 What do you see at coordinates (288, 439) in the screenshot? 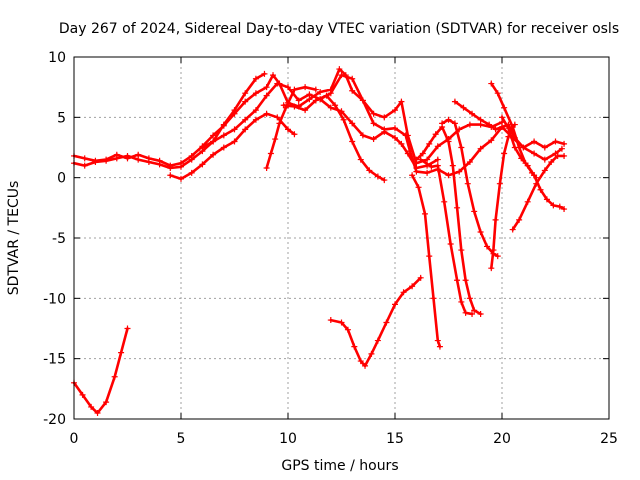
I see `x-tick-label: 10` at bounding box center [288, 439].